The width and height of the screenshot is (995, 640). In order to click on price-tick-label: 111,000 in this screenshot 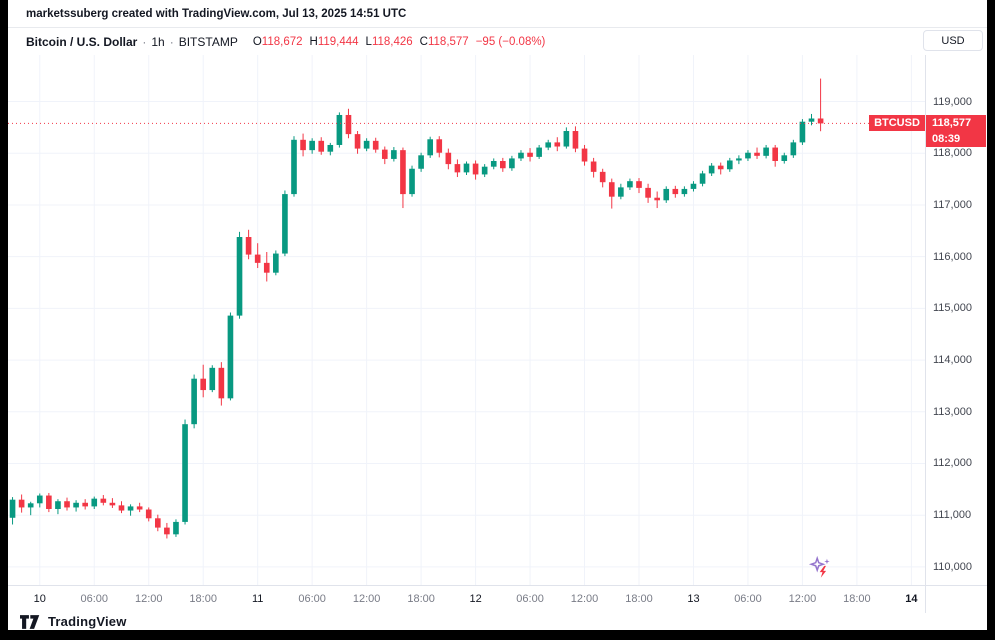, I will do `click(952, 515)`.